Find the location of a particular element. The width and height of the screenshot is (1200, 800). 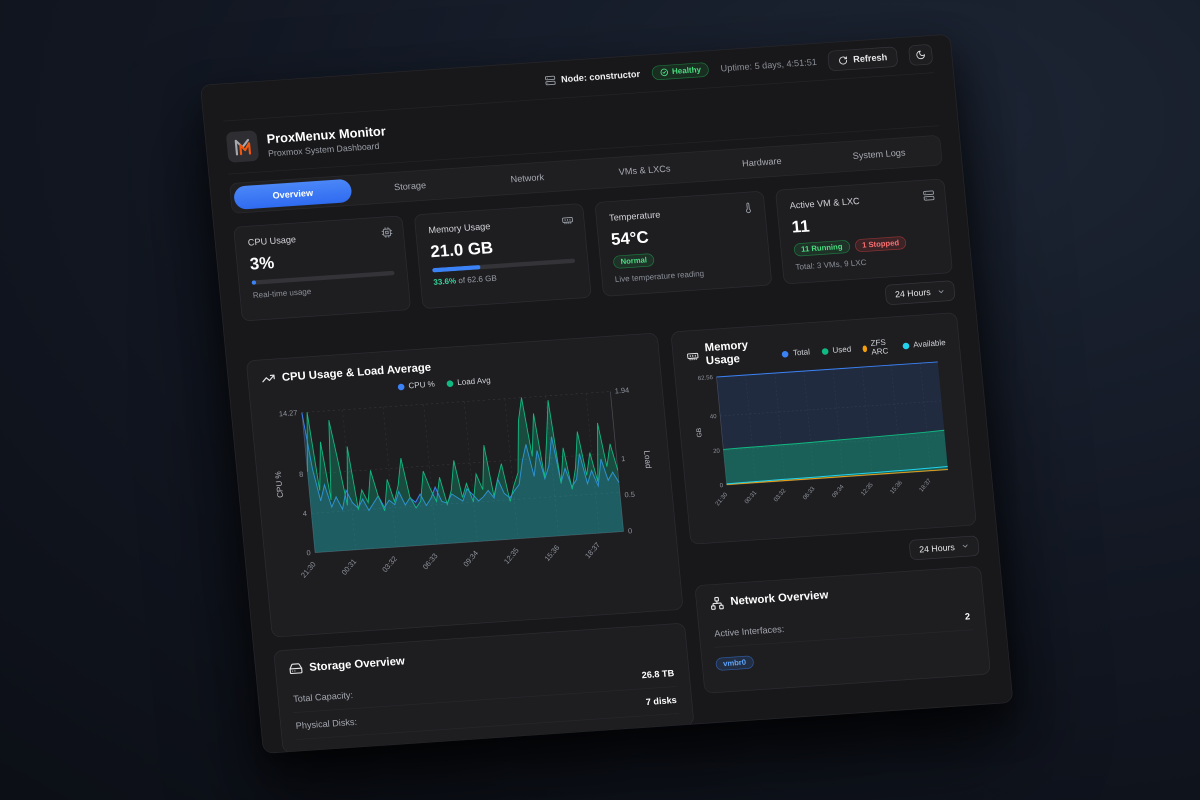

temperature-card-value: 54°C is located at coordinates (630, 238).